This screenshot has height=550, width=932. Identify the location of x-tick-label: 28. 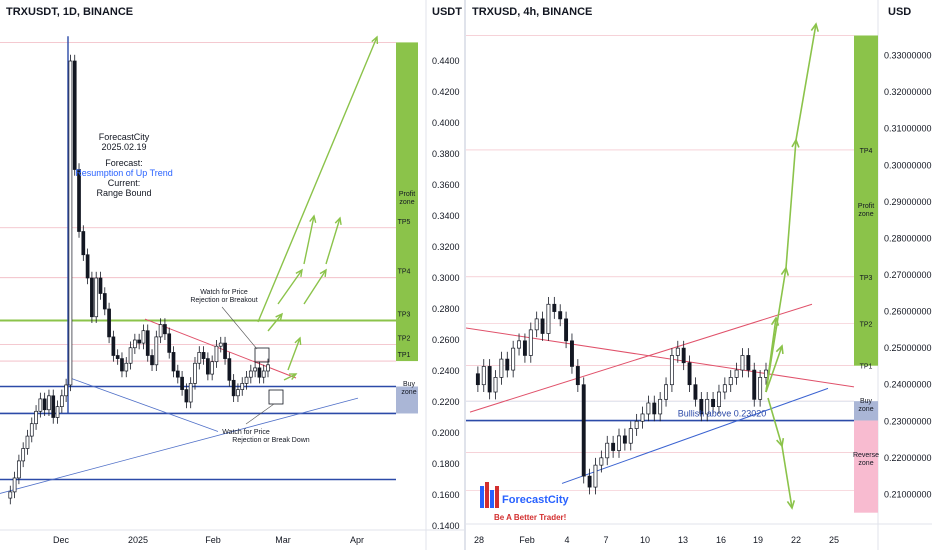
(479, 540).